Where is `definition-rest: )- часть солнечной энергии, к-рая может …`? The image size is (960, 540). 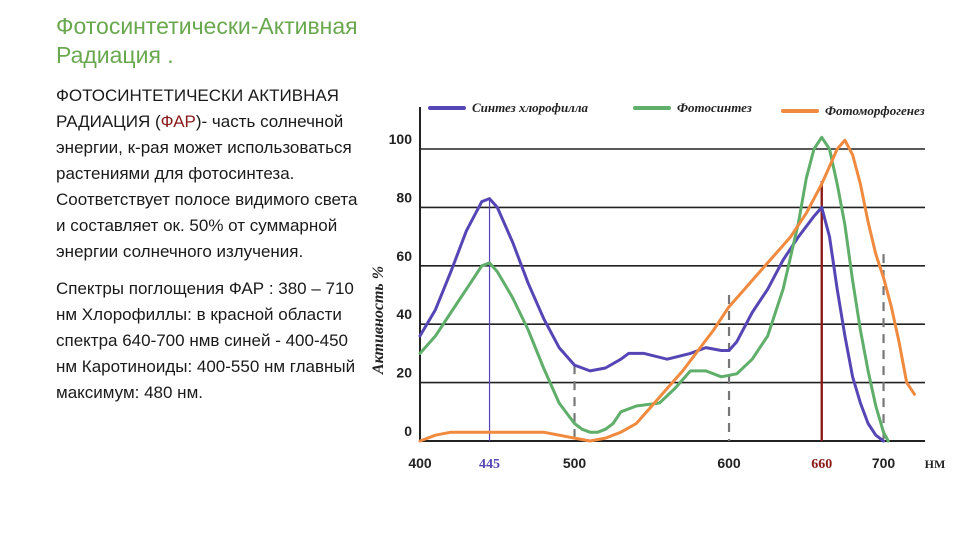 definition-rest: )- часть солнечной энергии, к-рая может … is located at coordinates (207, 186).